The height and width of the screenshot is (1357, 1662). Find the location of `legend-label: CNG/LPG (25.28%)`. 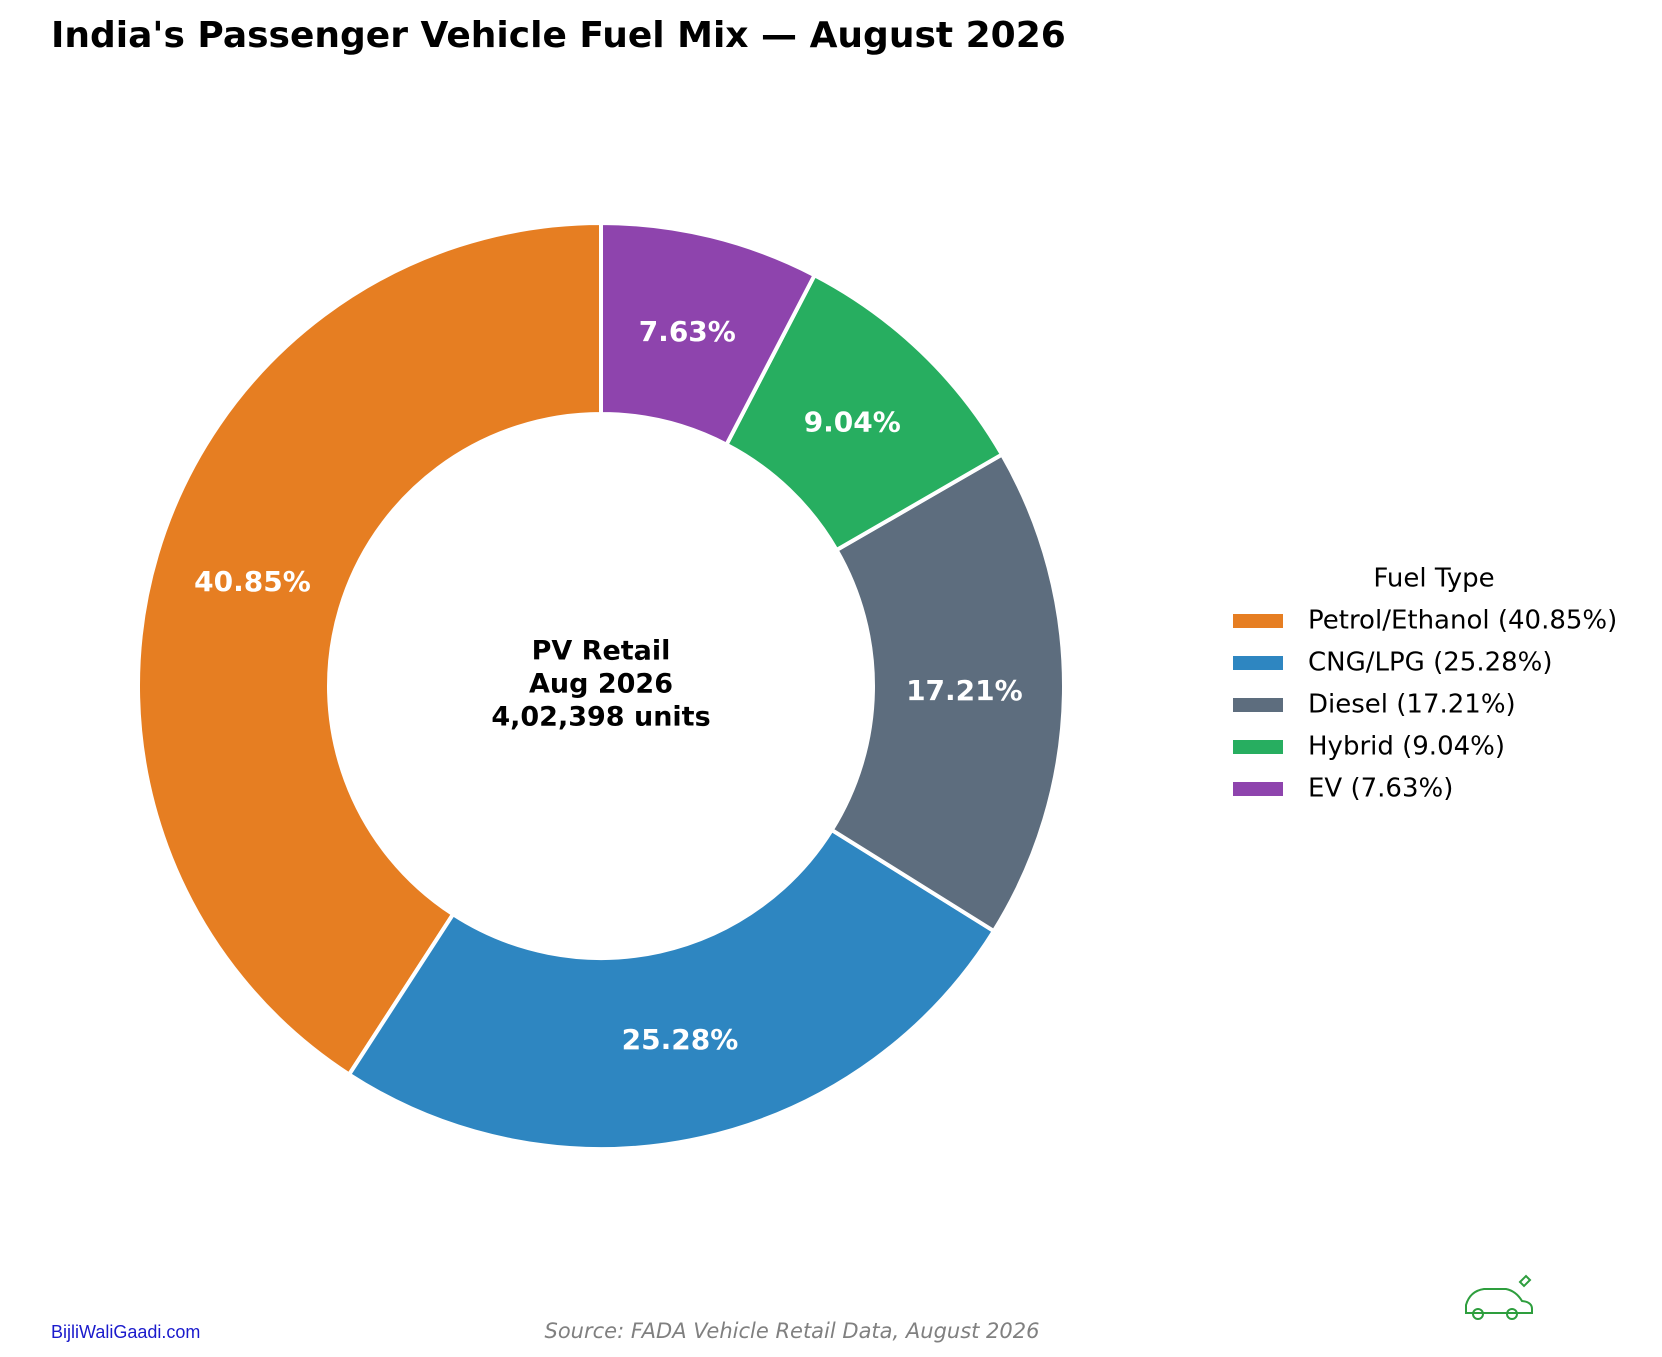

legend-label: CNG/LPG (25.28%) is located at coordinates (1430, 663).